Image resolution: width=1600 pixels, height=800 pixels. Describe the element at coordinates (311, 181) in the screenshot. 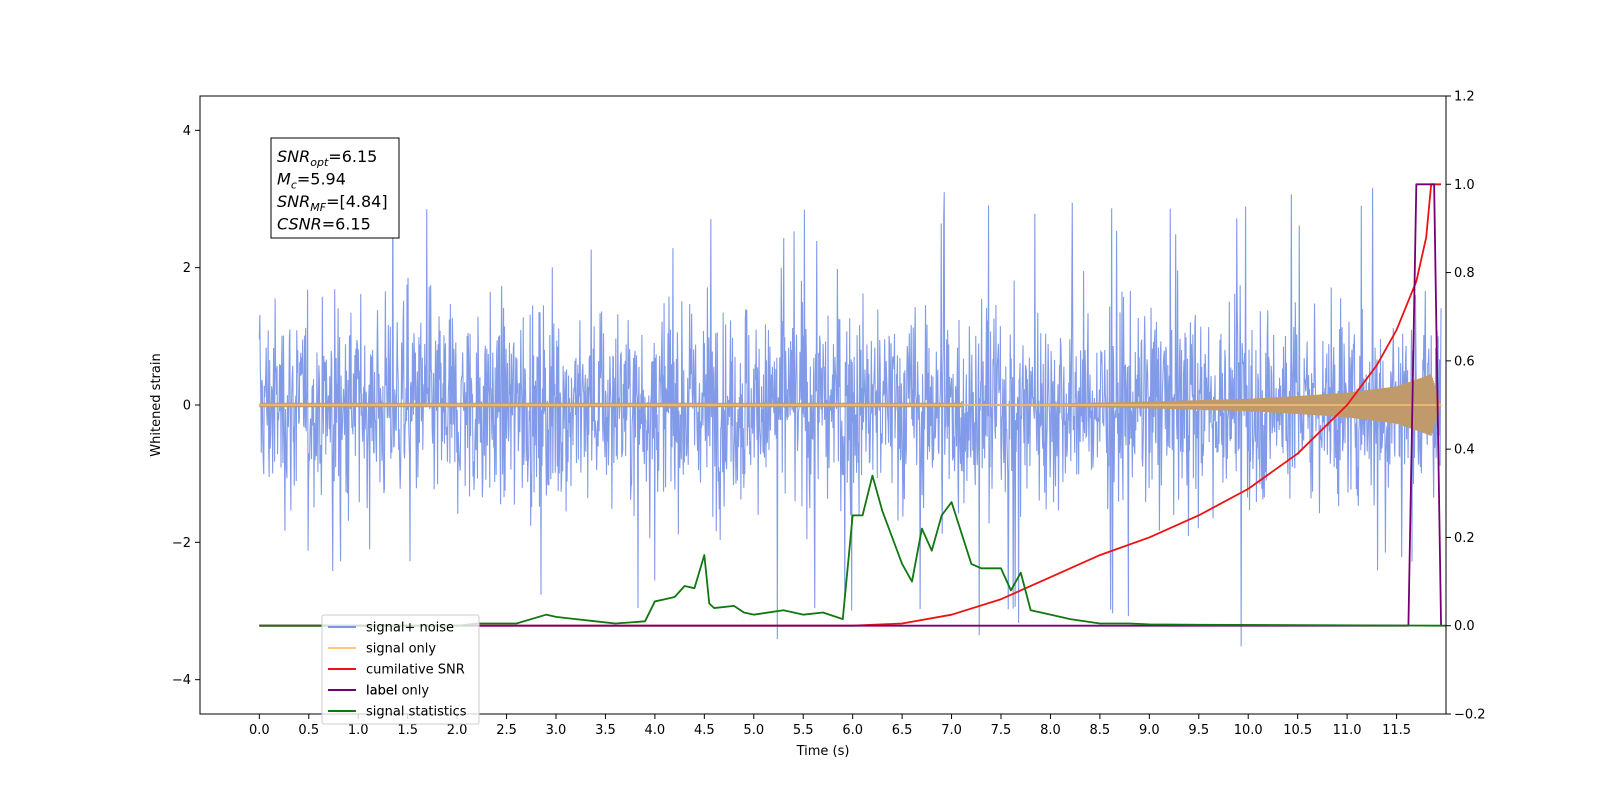

I see `annotation-line: Mc=5.94` at that location.